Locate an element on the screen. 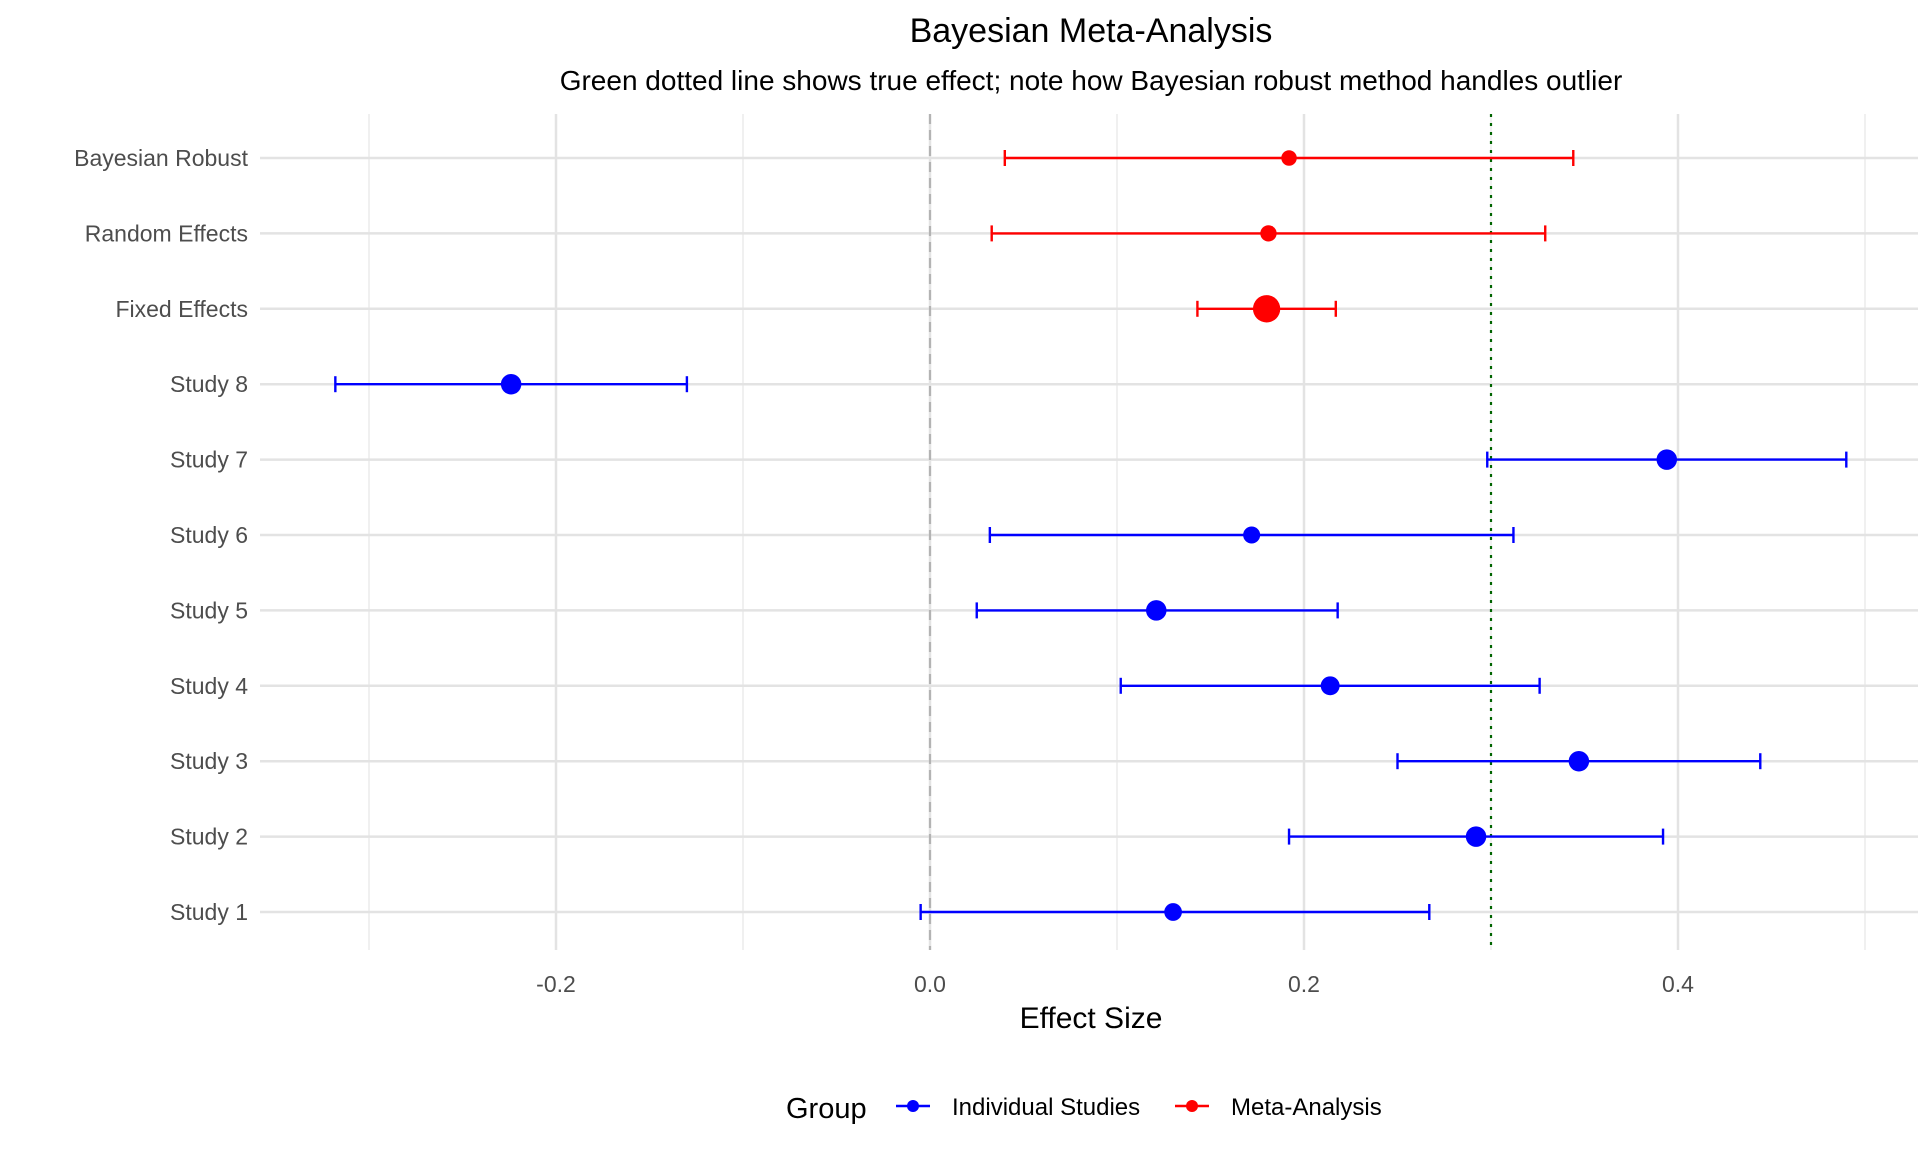 Image resolution: width=1920 pixels, height=1157 pixels. y-tick-label: Study 5 is located at coordinates (209, 610).